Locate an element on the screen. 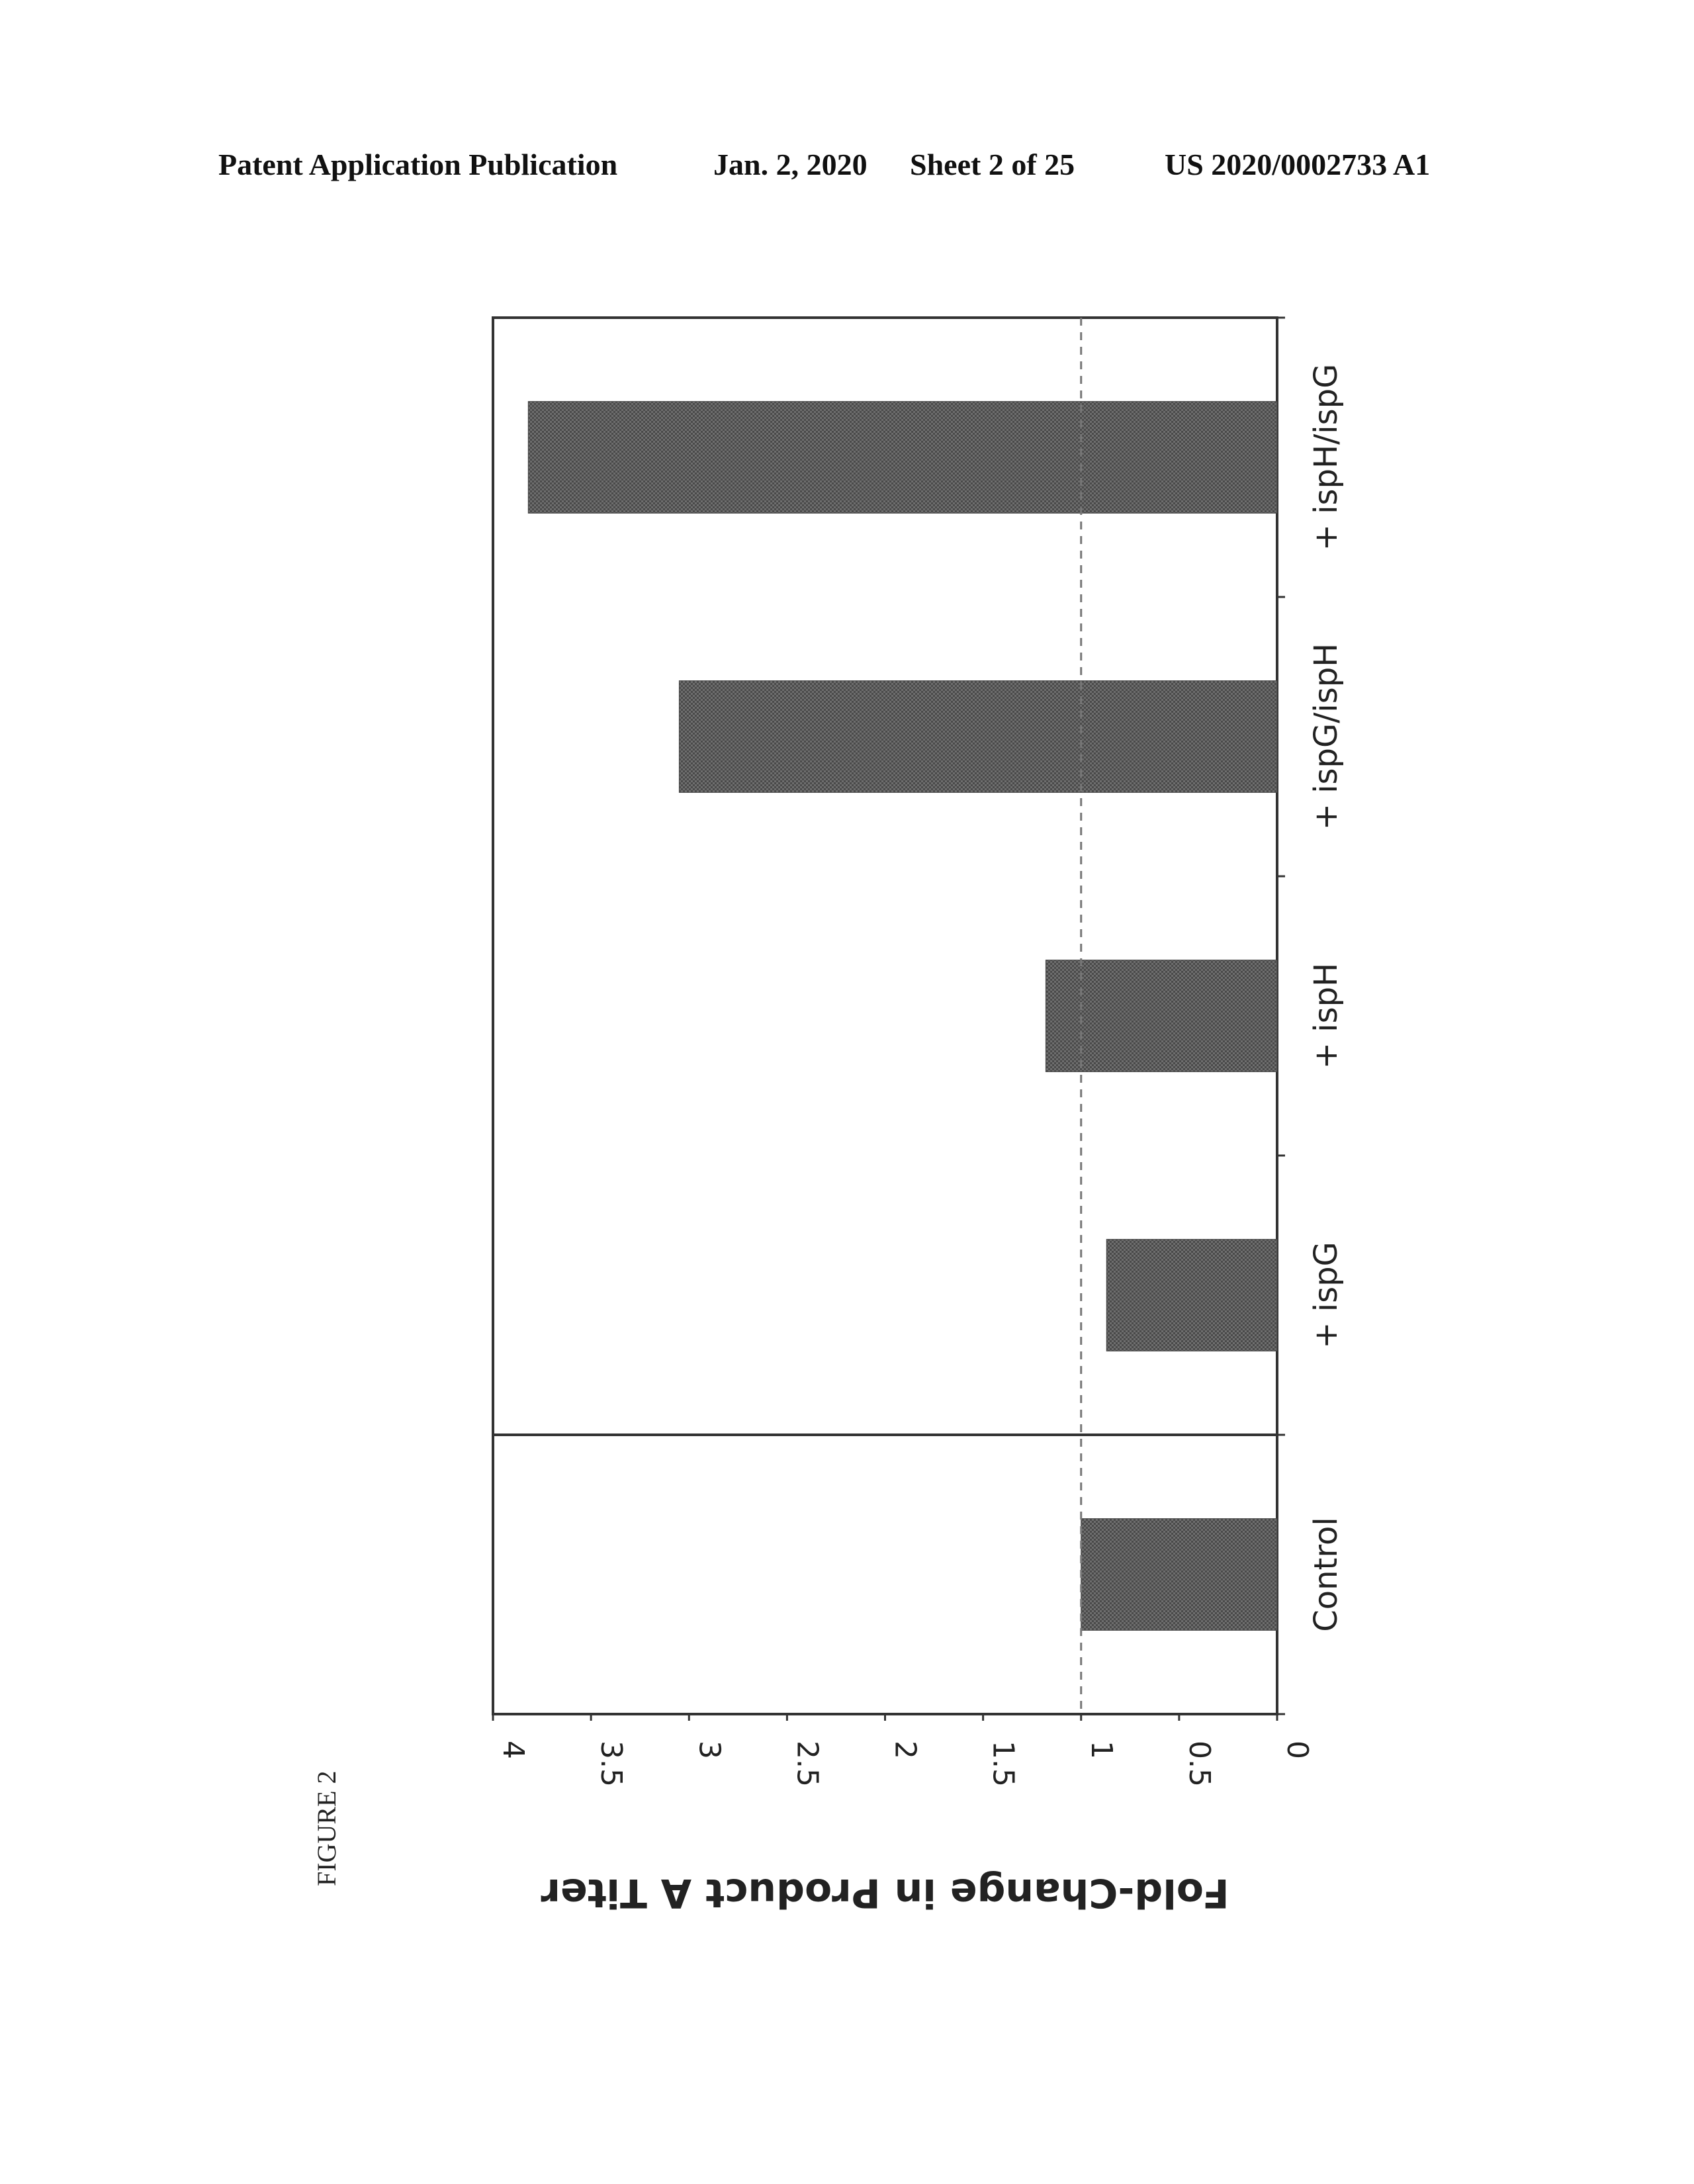 The height and width of the screenshot is (2184, 1694). value-tick-label-3: 1 is located at coordinates (1101, 1750).